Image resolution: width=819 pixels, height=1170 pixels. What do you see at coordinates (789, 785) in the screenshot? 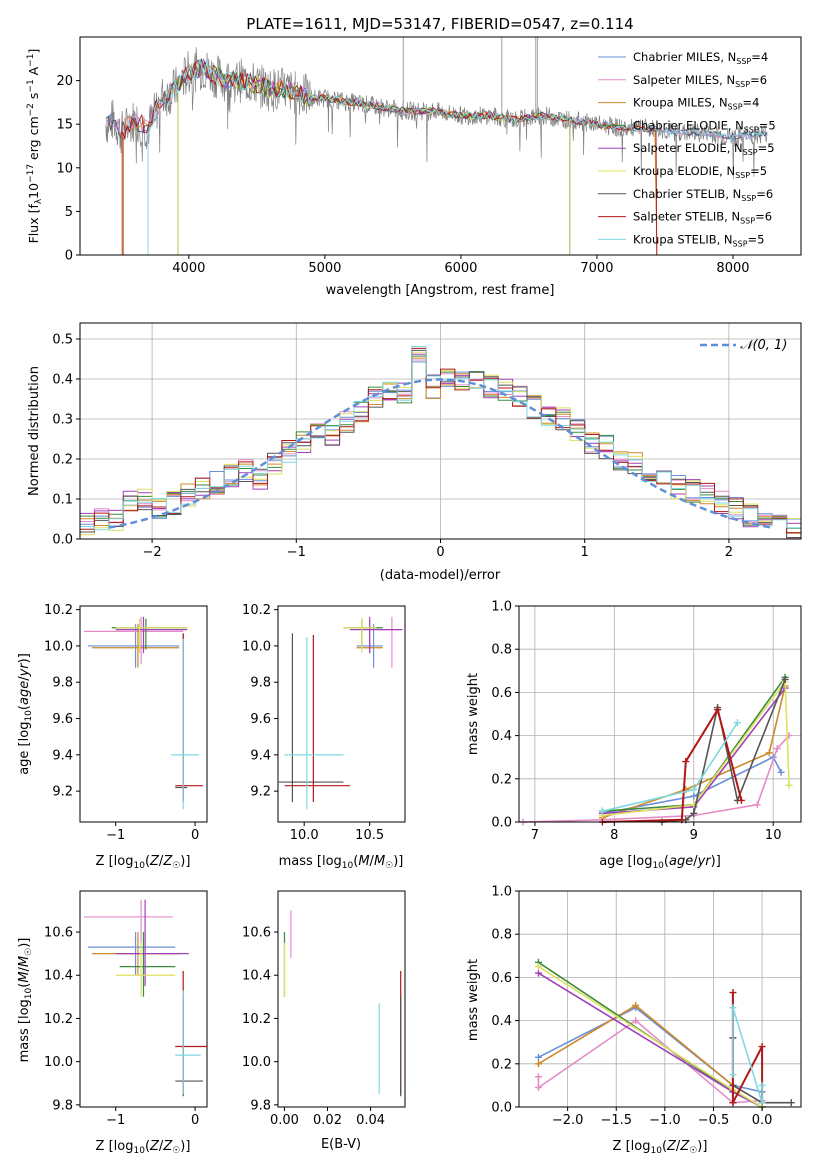
I see `mass-weight-vs-age-point-kroupa-elodie` at bounding box center [789, 785].